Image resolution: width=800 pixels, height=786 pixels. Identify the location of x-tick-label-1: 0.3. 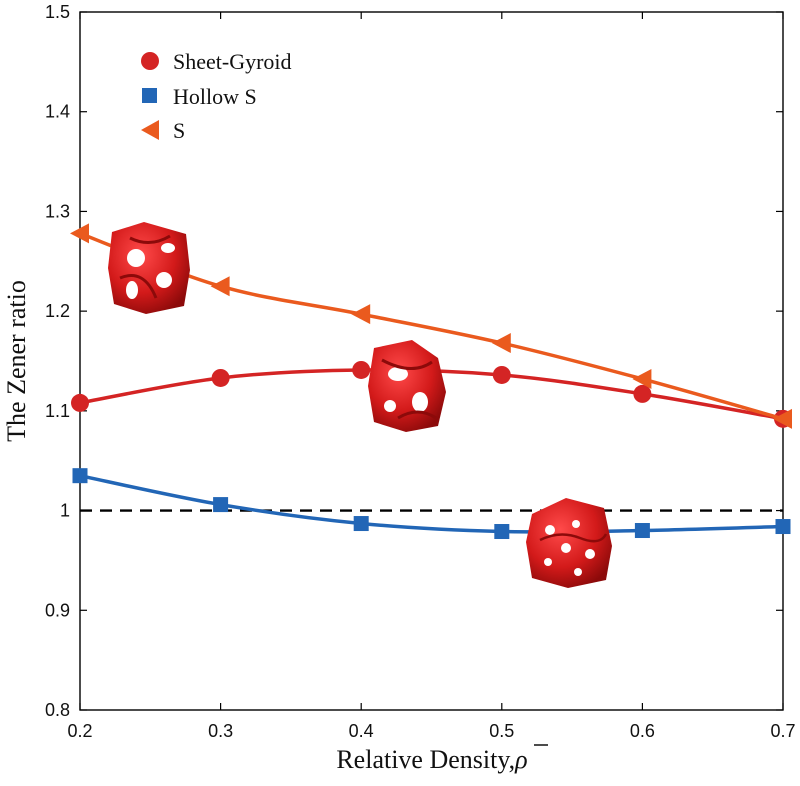
(220, 731).